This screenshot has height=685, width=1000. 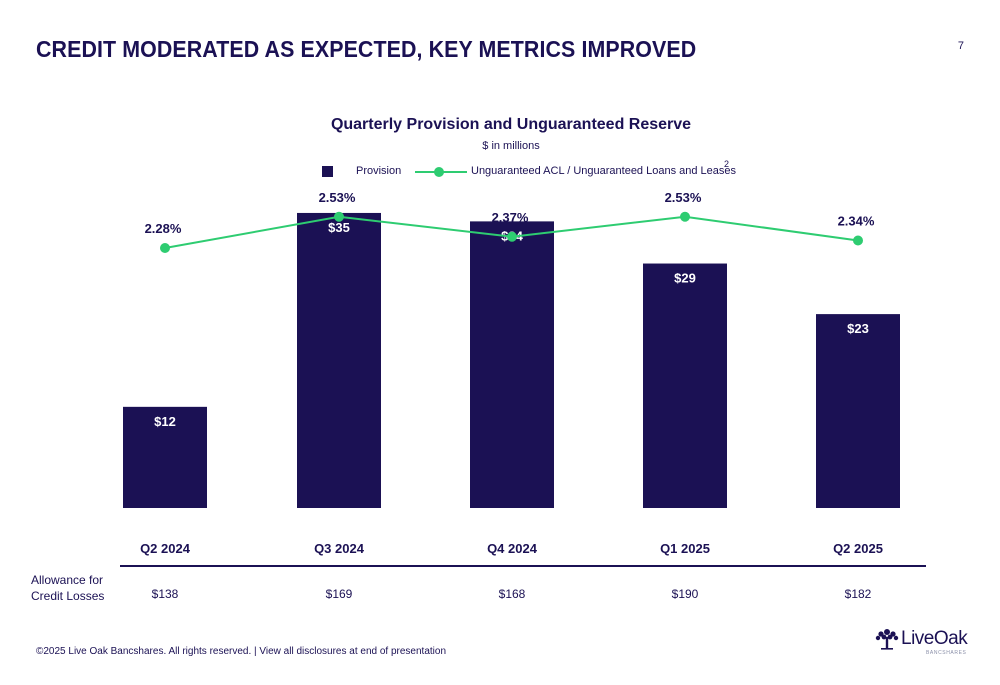 What do you see at coordinates (339, 594) in the screenshot?
I see `acl-value: $169` at bounding box center [339, 594].